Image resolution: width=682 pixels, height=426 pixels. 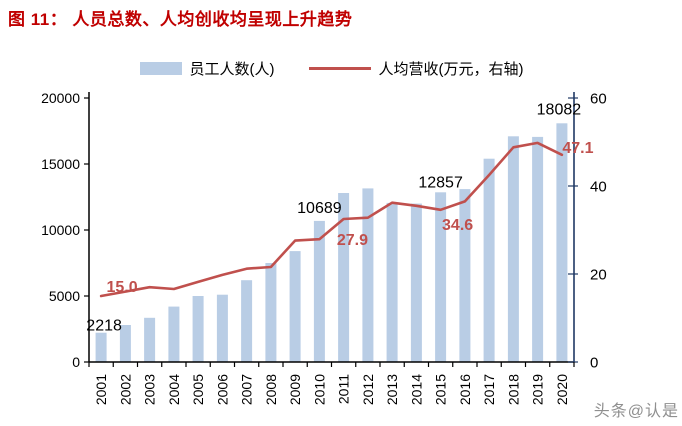 What do you see at coordinates (598, 187) in the screenshot?
I see `right-axis-tick-label: 40` at bounding box center [598, 187].